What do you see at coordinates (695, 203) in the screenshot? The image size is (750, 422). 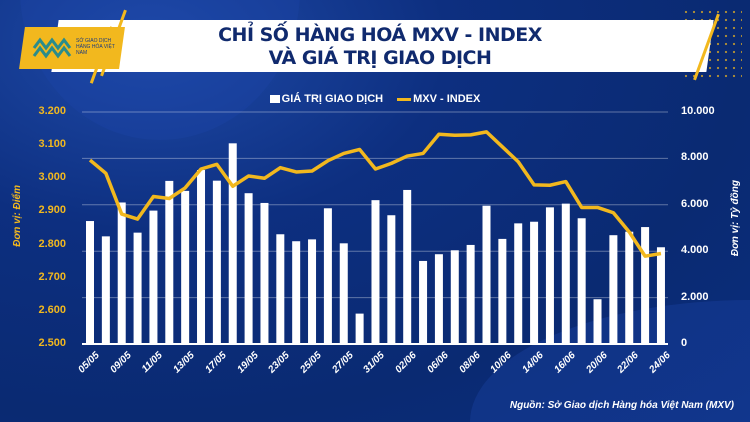 I see `right-axis-tick: 6.000` at bounding box center [695, 203].